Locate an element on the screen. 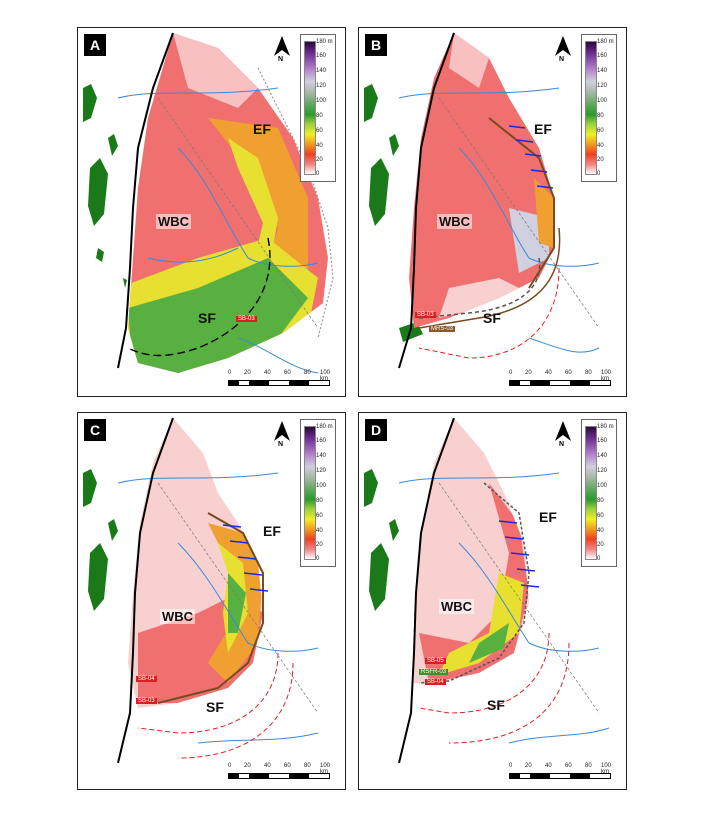 This screenshot has height=831, width=720. sf-front is located at coordinates (199, 297).